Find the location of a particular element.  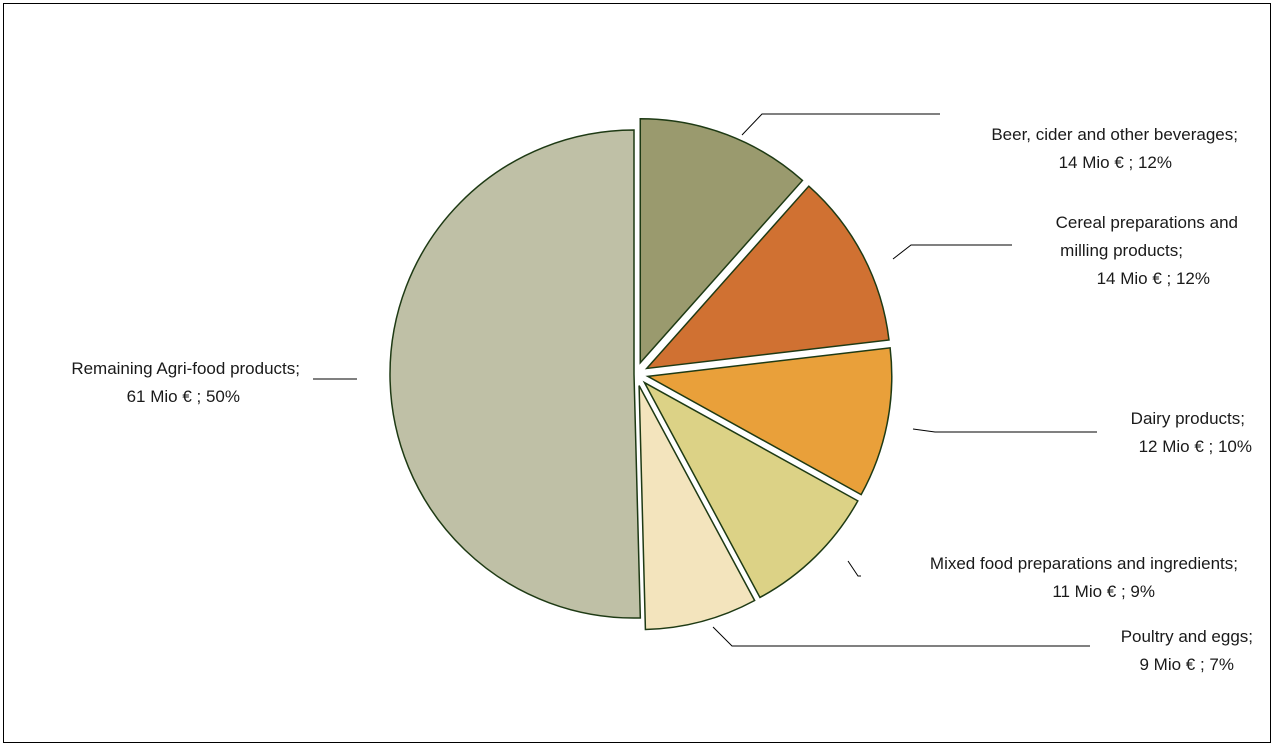

label-dairy-line1: Dairy products; is located at coordinates (1188, 418).